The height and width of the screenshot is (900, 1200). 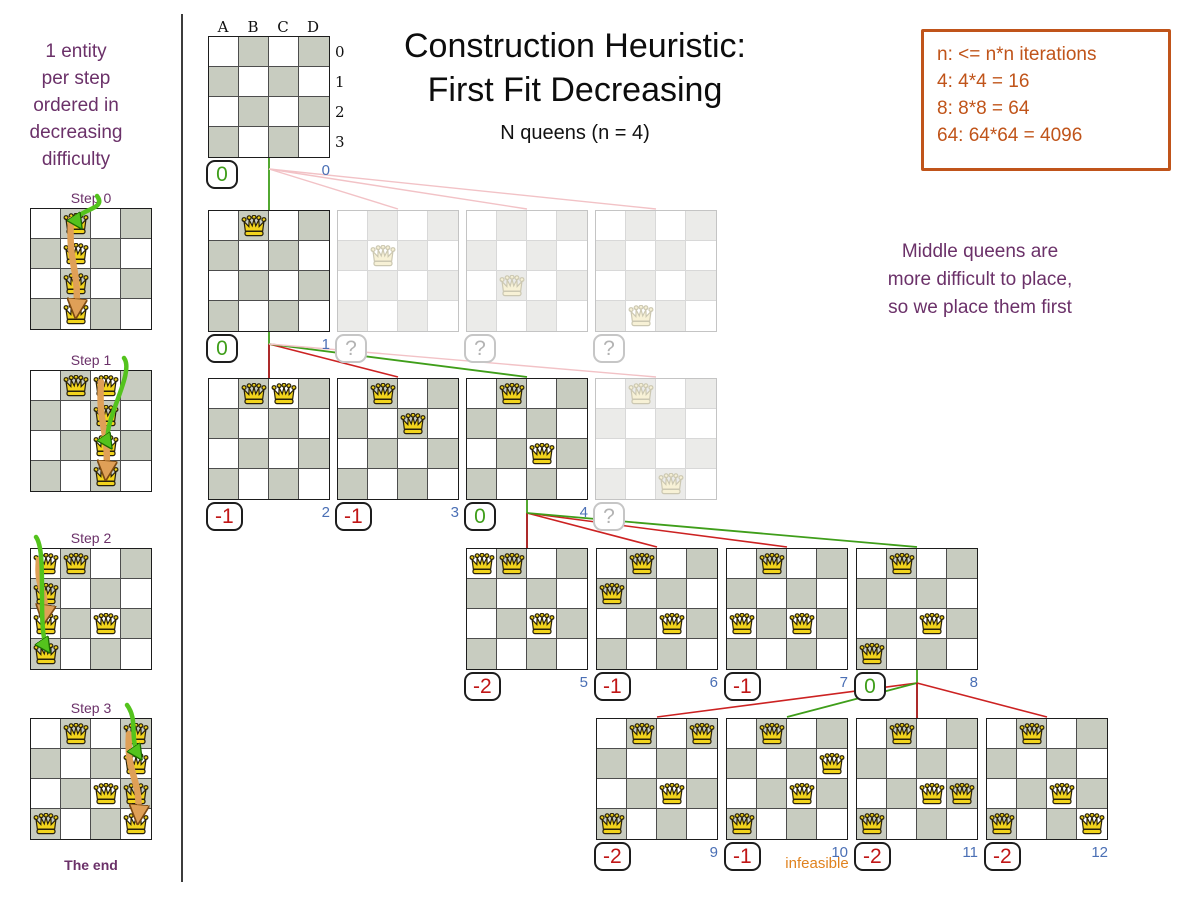 I want to click on score-badge: ?, so click(x=480, y=348).